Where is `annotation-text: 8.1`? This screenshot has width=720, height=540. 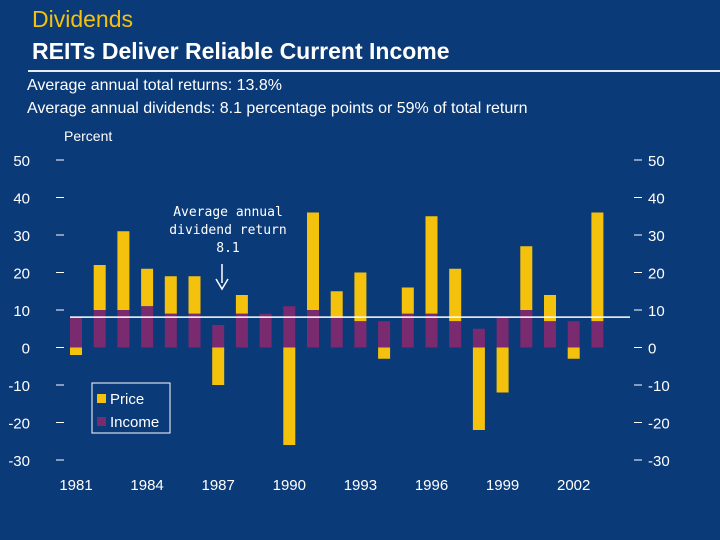 annotation-text: 8.1 is located at coordinates (227, 248).